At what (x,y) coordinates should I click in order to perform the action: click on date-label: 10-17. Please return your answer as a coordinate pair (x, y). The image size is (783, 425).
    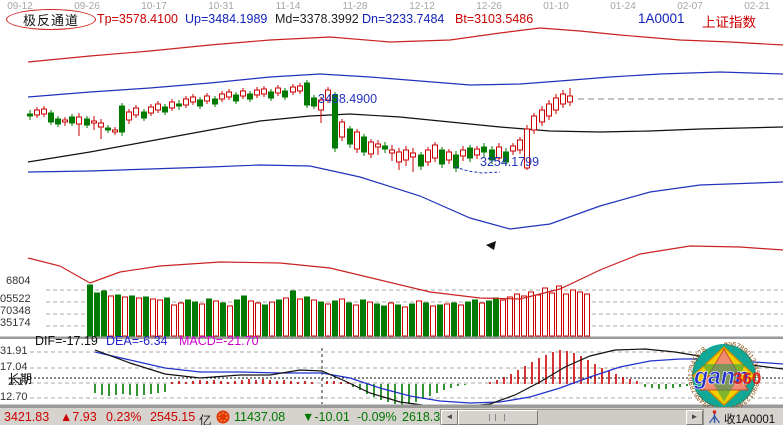
    Looking at the image, I should click on (154, 6).